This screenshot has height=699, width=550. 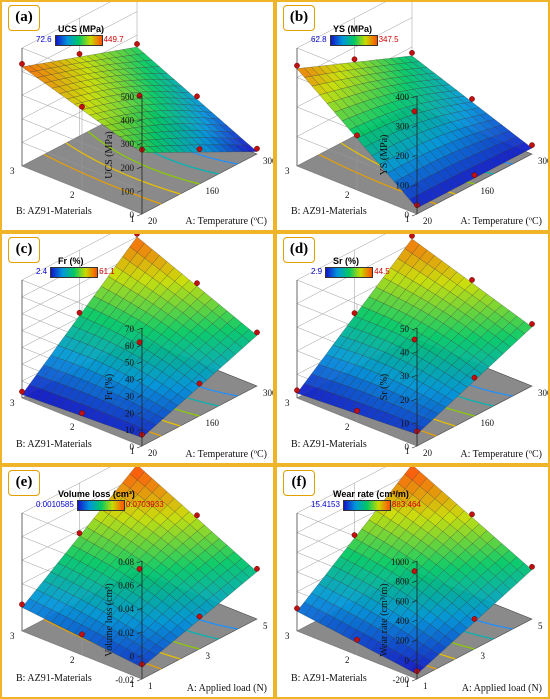 What do you see at coordinates (71, 261) in the screenshot?
I see `colorbar-title: Fr (%)` at bounding box center [71, 261].